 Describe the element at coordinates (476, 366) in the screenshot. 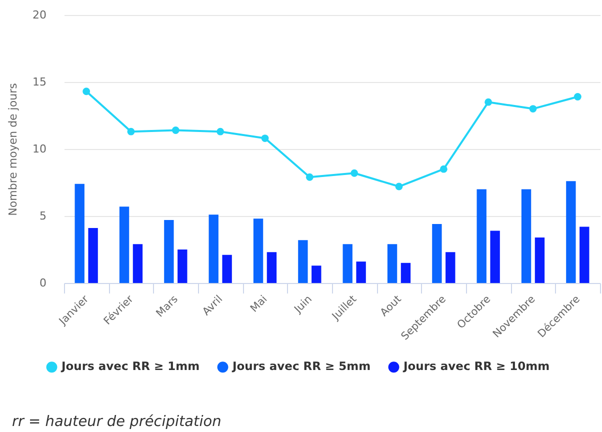

I see `legend-label: Jours avec RR ≥ 10mm` at that location.